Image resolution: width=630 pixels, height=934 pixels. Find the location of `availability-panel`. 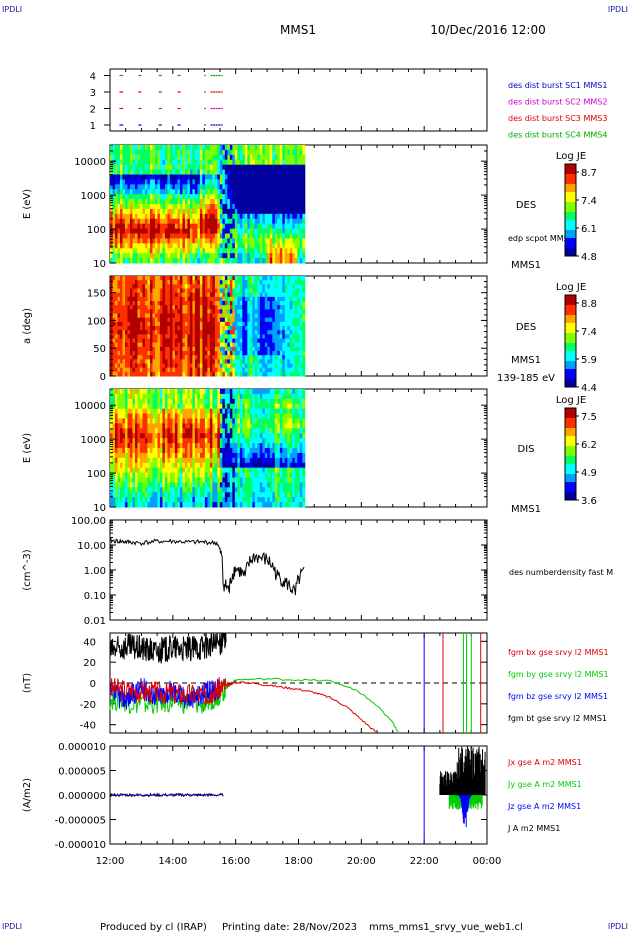

availability-panel is located at coordinates (298, 100).